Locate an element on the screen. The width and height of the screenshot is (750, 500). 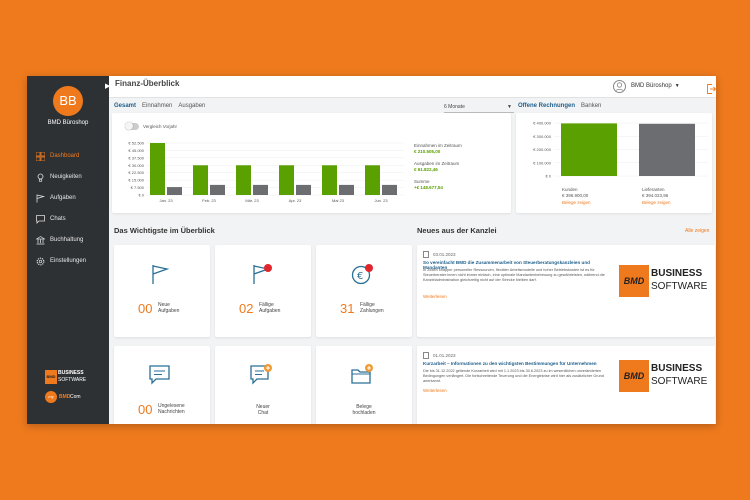
income-label: Einnahmen im Zeitraum is located at coordinates (438, 145).